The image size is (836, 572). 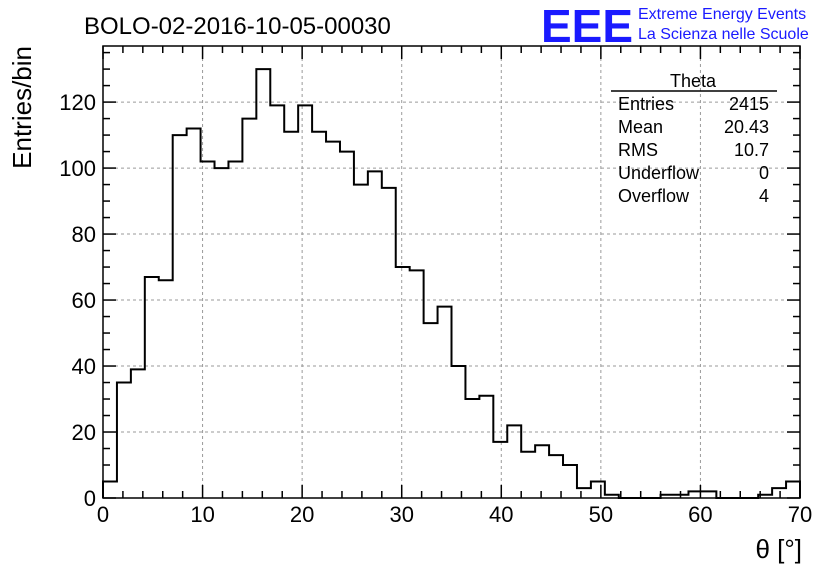 What do you see at coordinates (638, 150) in the screenshot?
I see `stats-label: RMS` at bounding box center [638, 150].